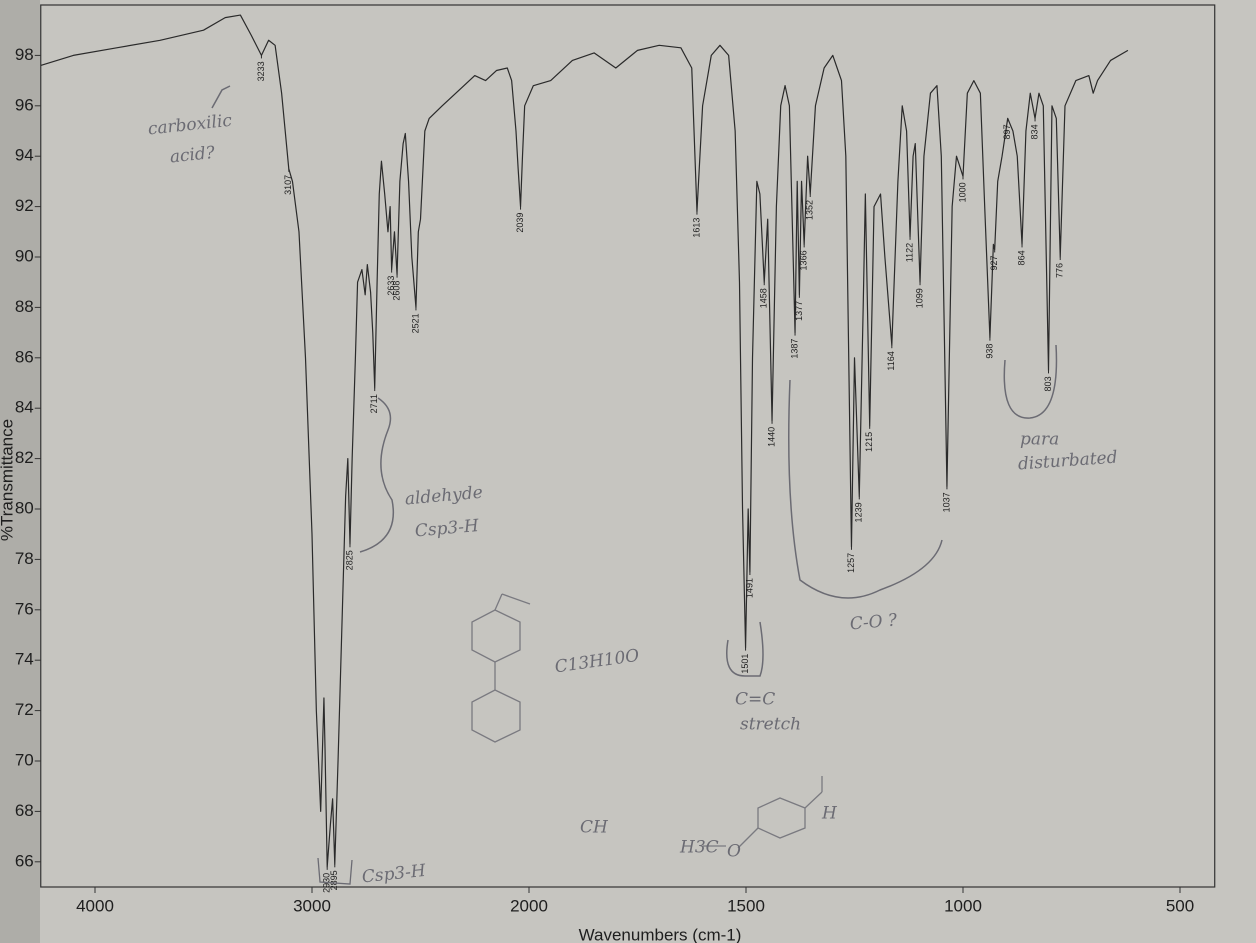 This screenshot has width=1256, height=943. What do you see at coordinates (946, 502) in the screenshot?
I see `peak-label: 1037` at bounding box center [946, 502].